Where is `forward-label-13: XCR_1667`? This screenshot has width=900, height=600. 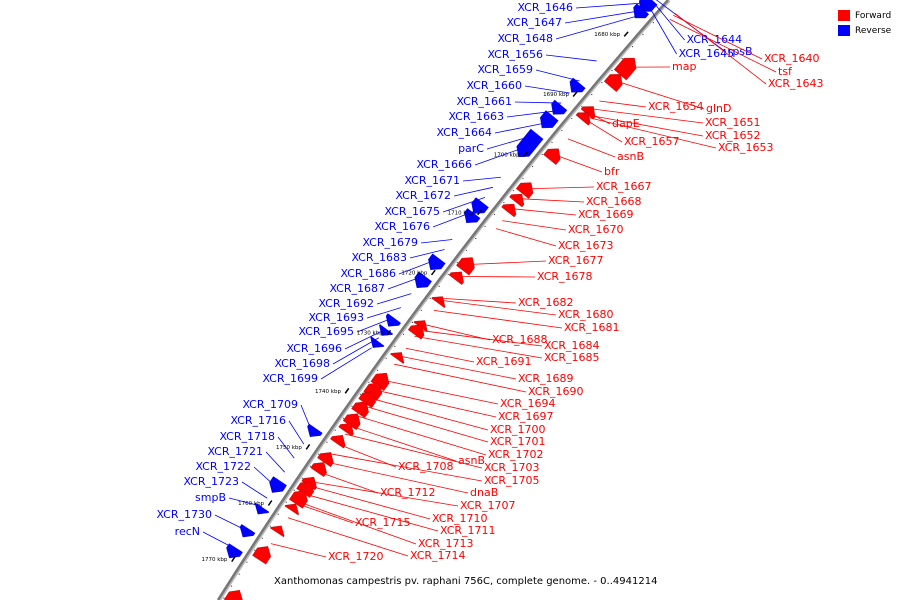
forward-label-13: XCR_1667 is located at coordinates (624, 186).